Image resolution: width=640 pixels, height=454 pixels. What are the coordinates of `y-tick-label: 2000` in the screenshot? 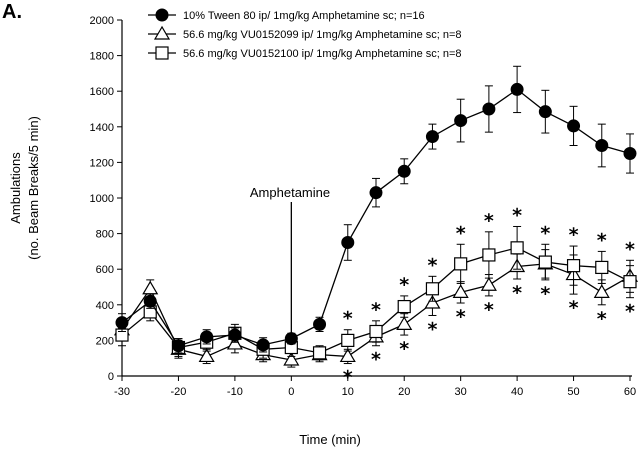 It's located at (102, 21).